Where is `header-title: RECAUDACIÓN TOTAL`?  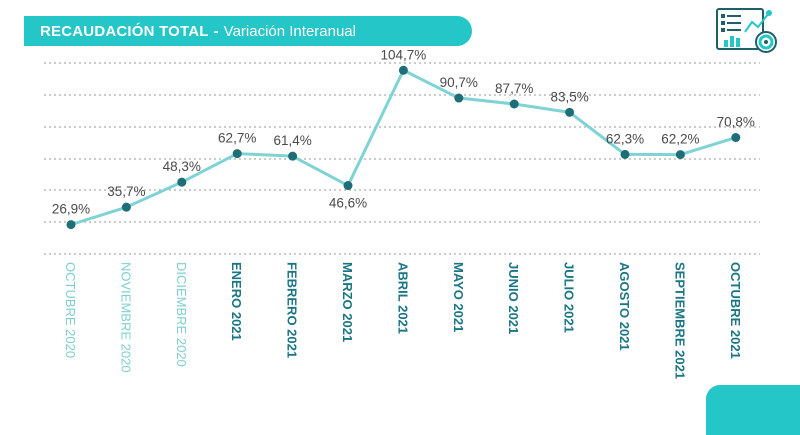 header-title: RECAUDACIÓN TOTAL is located at coordinates (124, 31).